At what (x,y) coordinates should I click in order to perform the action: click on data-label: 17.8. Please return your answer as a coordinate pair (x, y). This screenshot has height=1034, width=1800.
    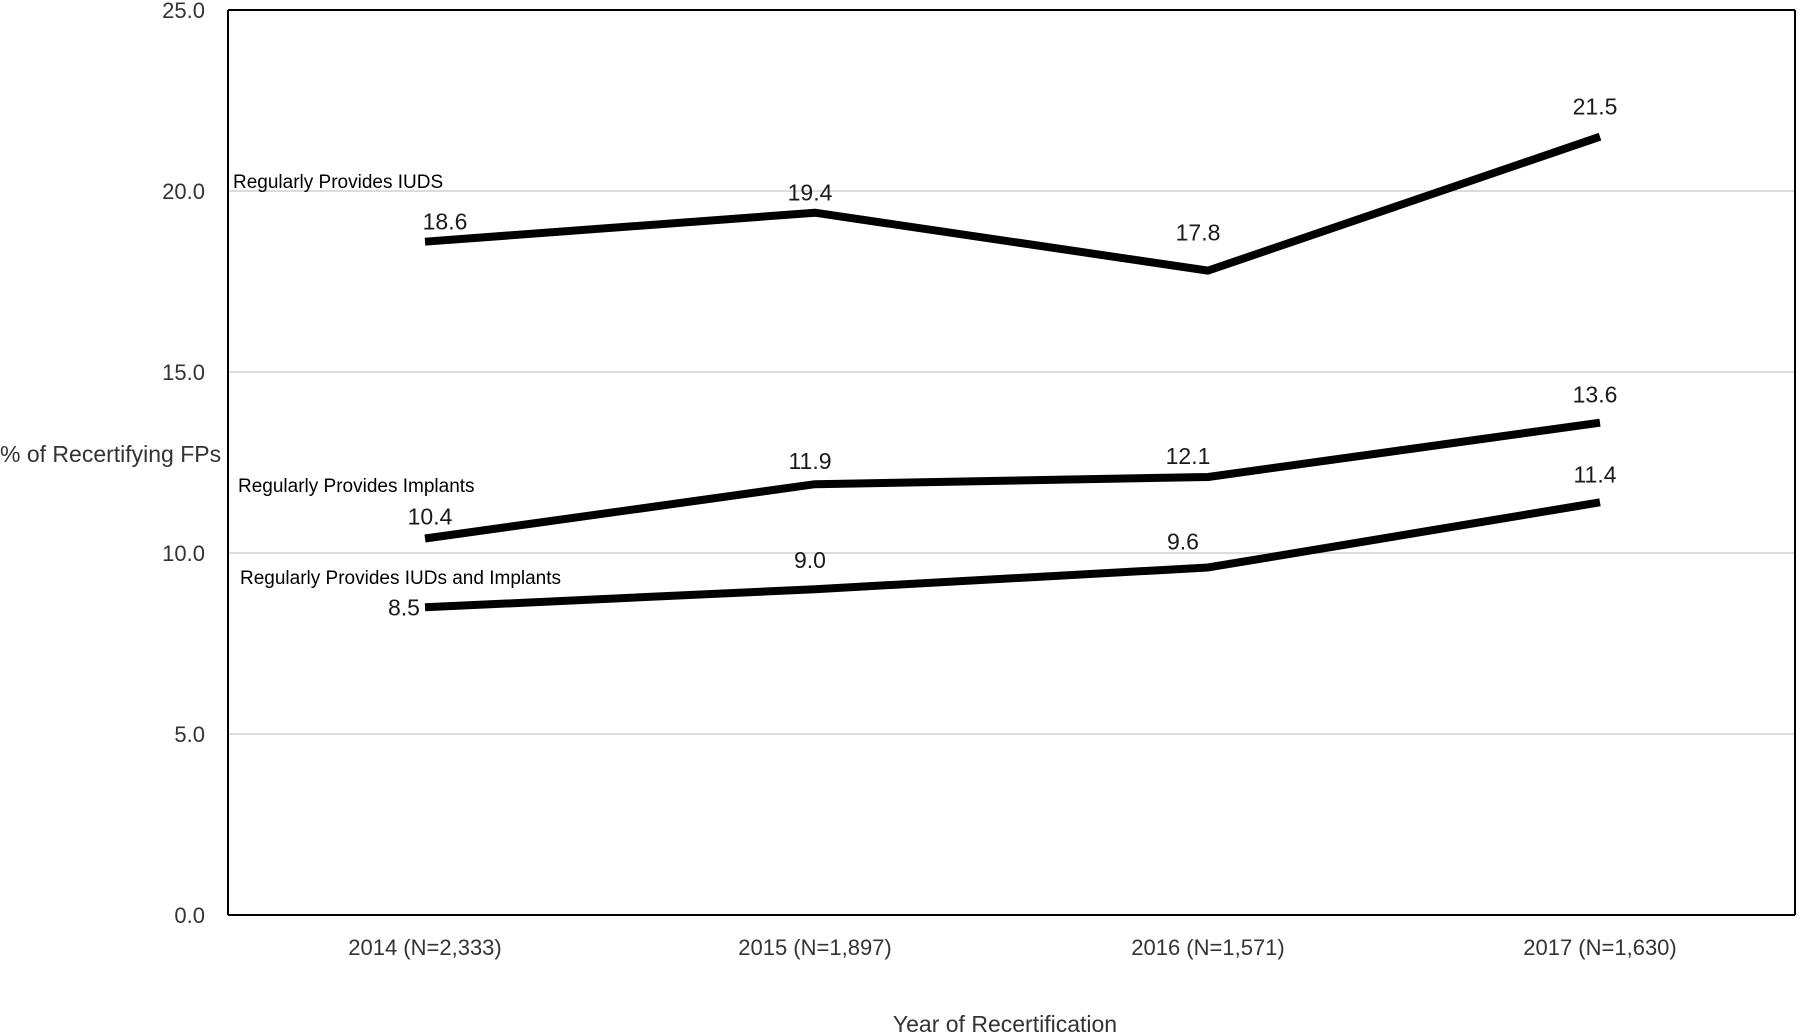
    Looking at the image, I should click on (1198, 233).